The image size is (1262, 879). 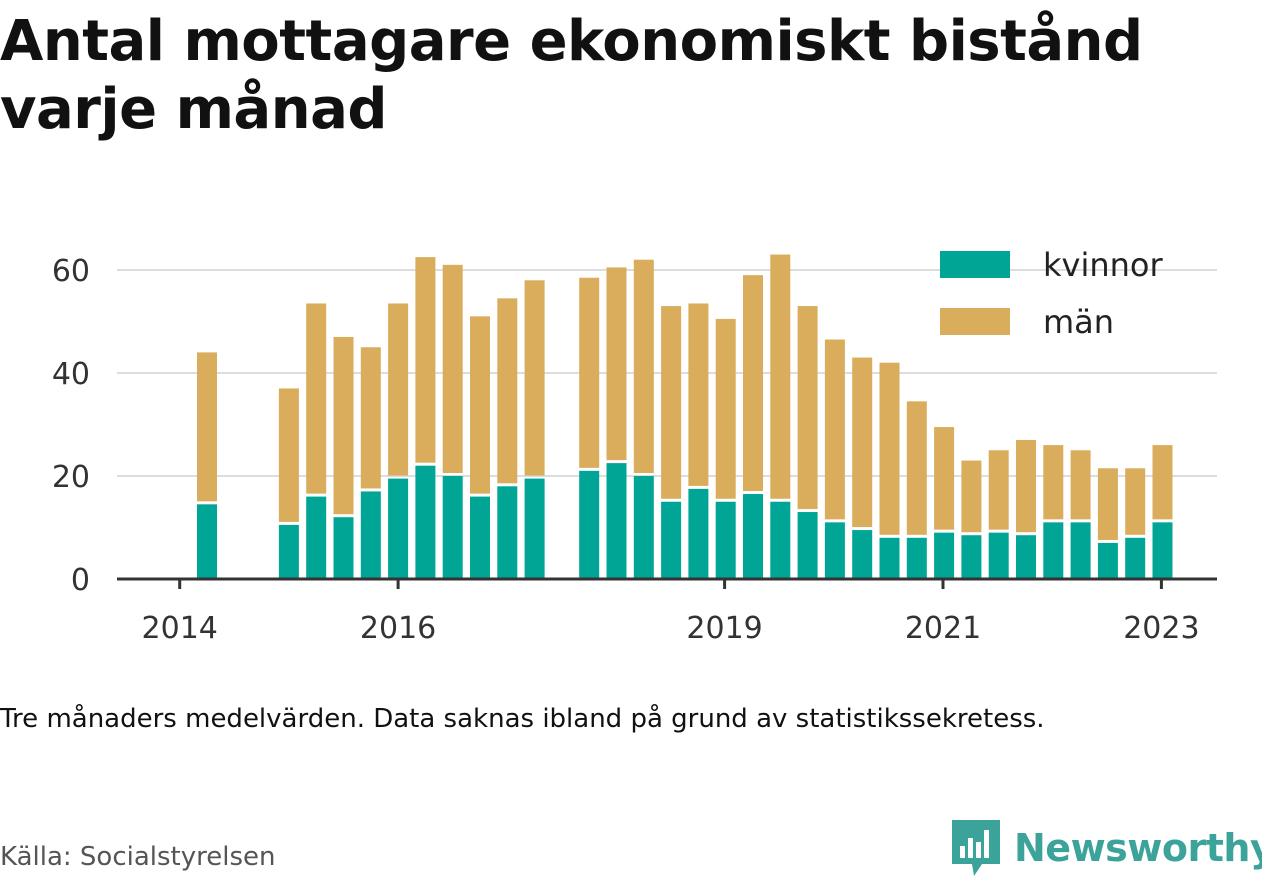 What do you see at coordinates (398, 628) in the screenshot?
I see `x-tick-label: 2016` at bounding box center [398, 628].